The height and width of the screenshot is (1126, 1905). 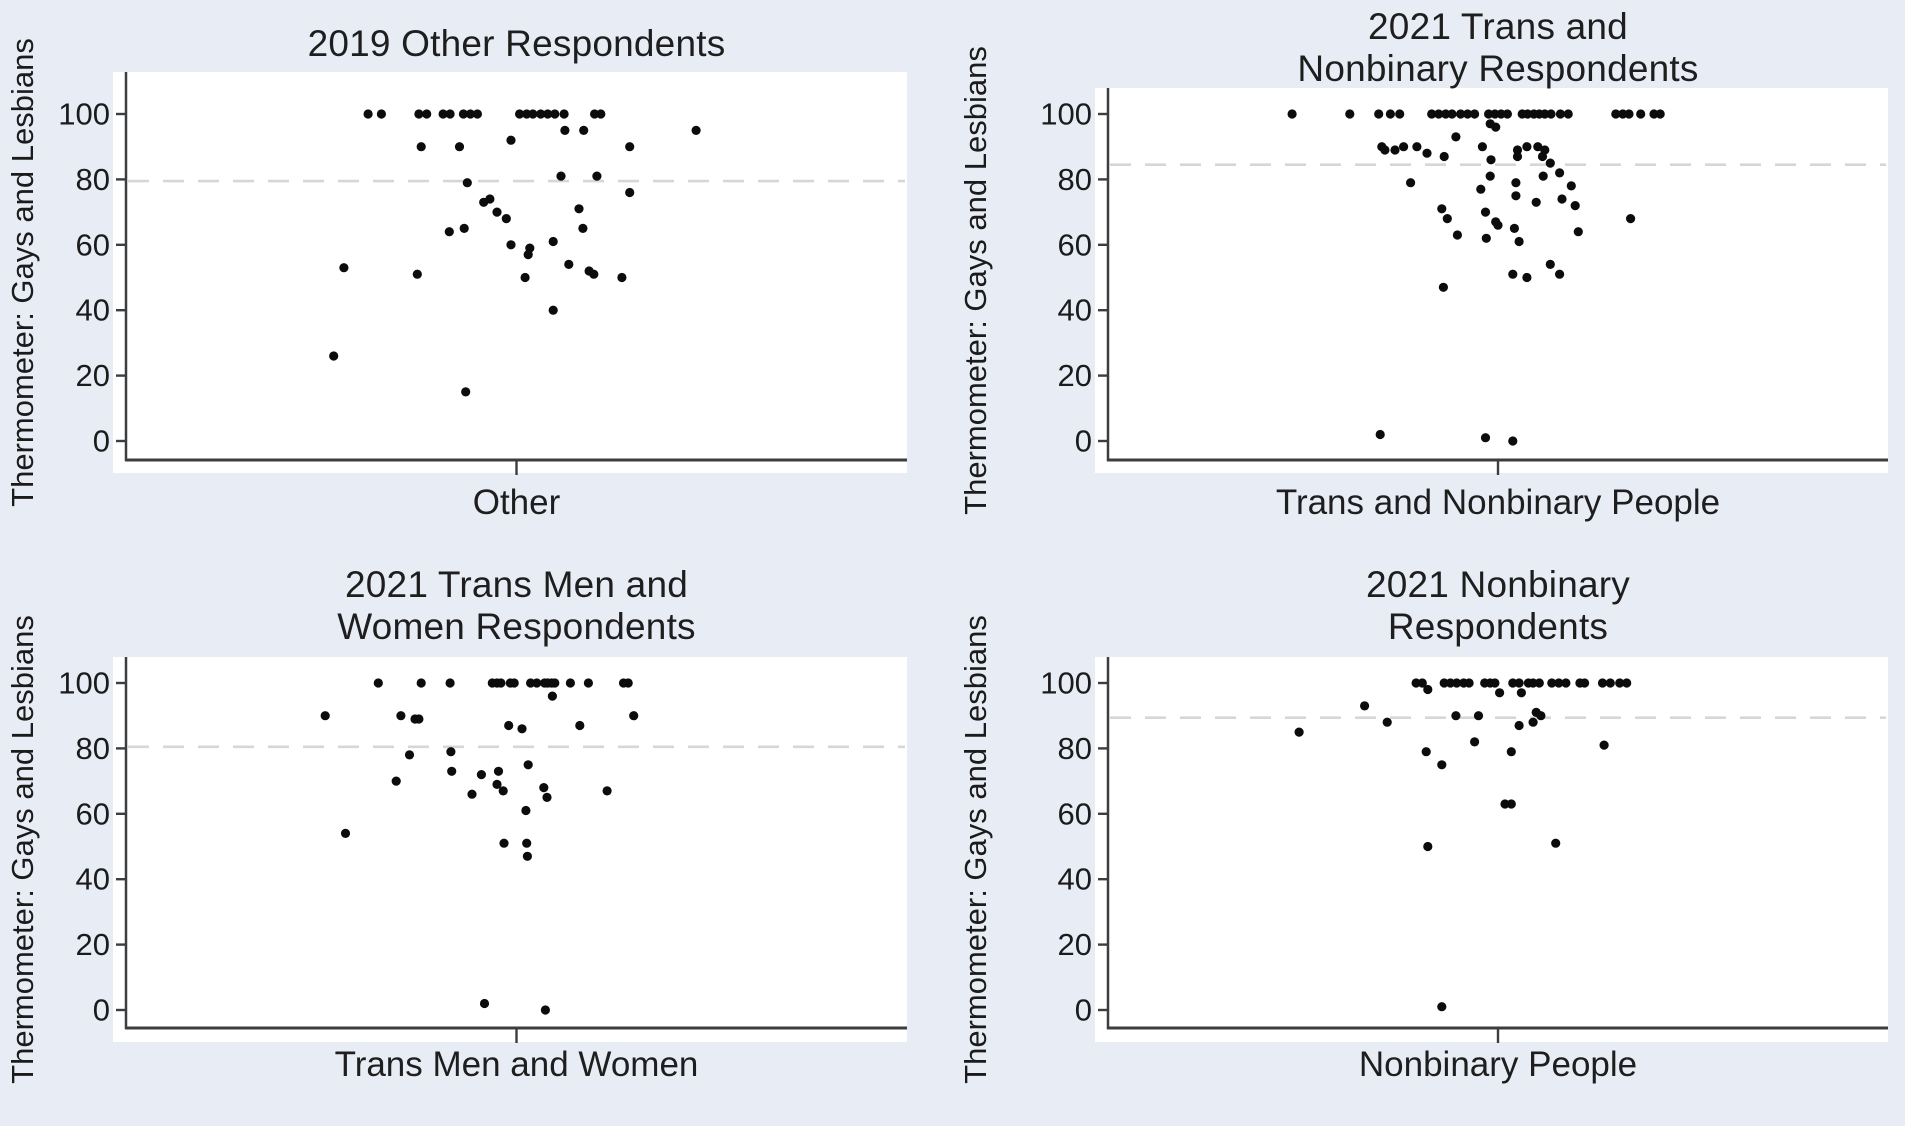 I want to click on x-axis-label: Trans Men and Women, so click(x=516, y=1064).